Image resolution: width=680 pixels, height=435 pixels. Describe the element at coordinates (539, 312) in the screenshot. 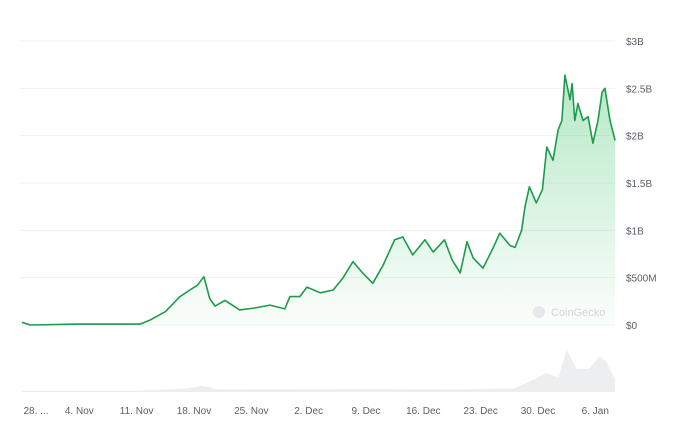

I see `coingecko-logo-icon` at that location.